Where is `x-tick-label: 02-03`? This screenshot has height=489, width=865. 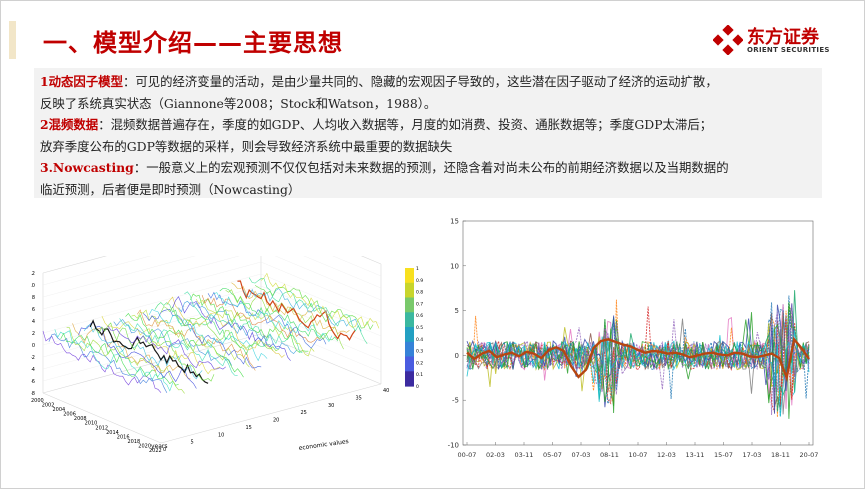 x-tick-label: 02-03 is located at coordinates (495, 455).